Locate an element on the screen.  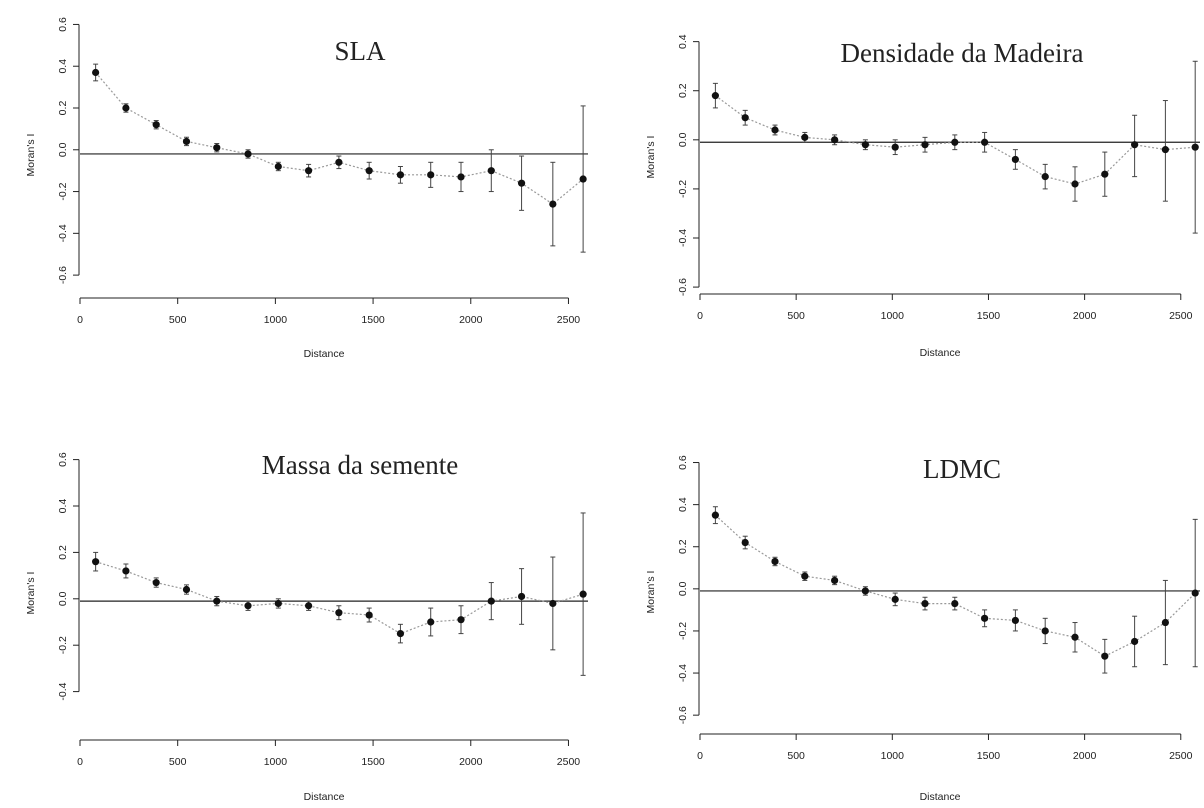
panel-2-x-tick-label: 1500 is located at coordinates (989, 316).